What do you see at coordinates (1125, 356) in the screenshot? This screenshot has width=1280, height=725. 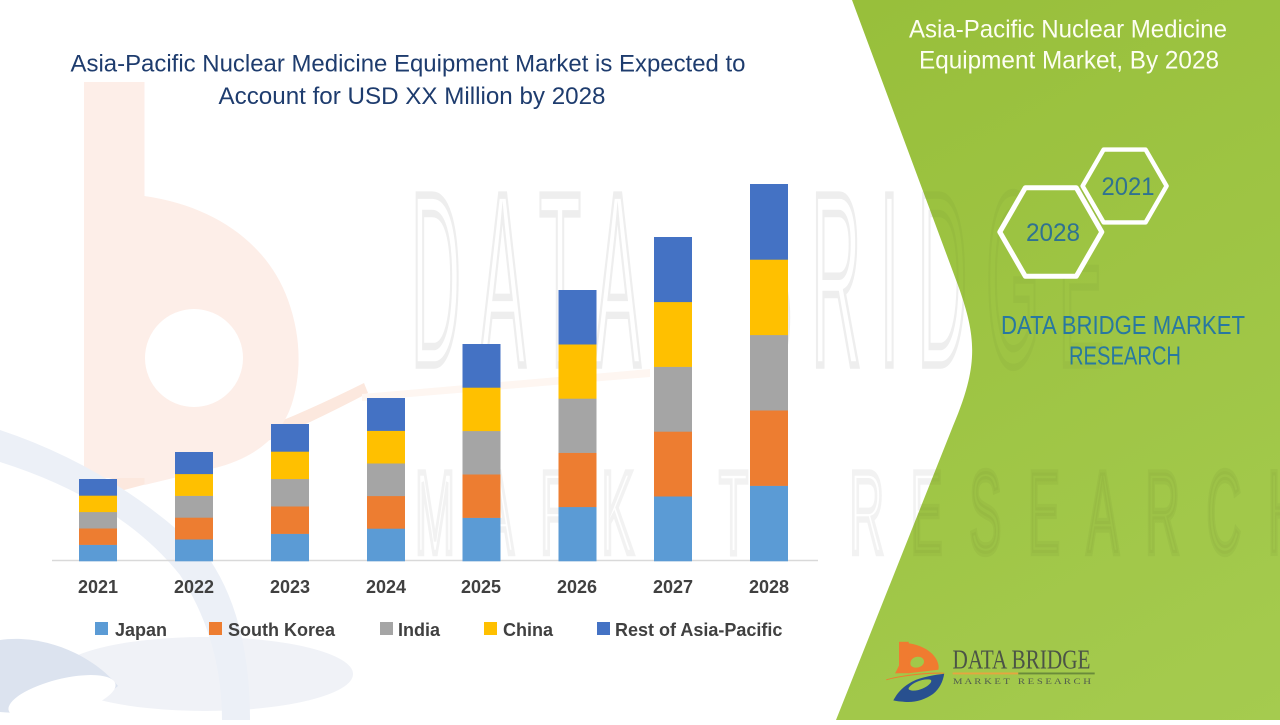 I see `svg-text: RESEARCH` at bounding box center [1125, 356].